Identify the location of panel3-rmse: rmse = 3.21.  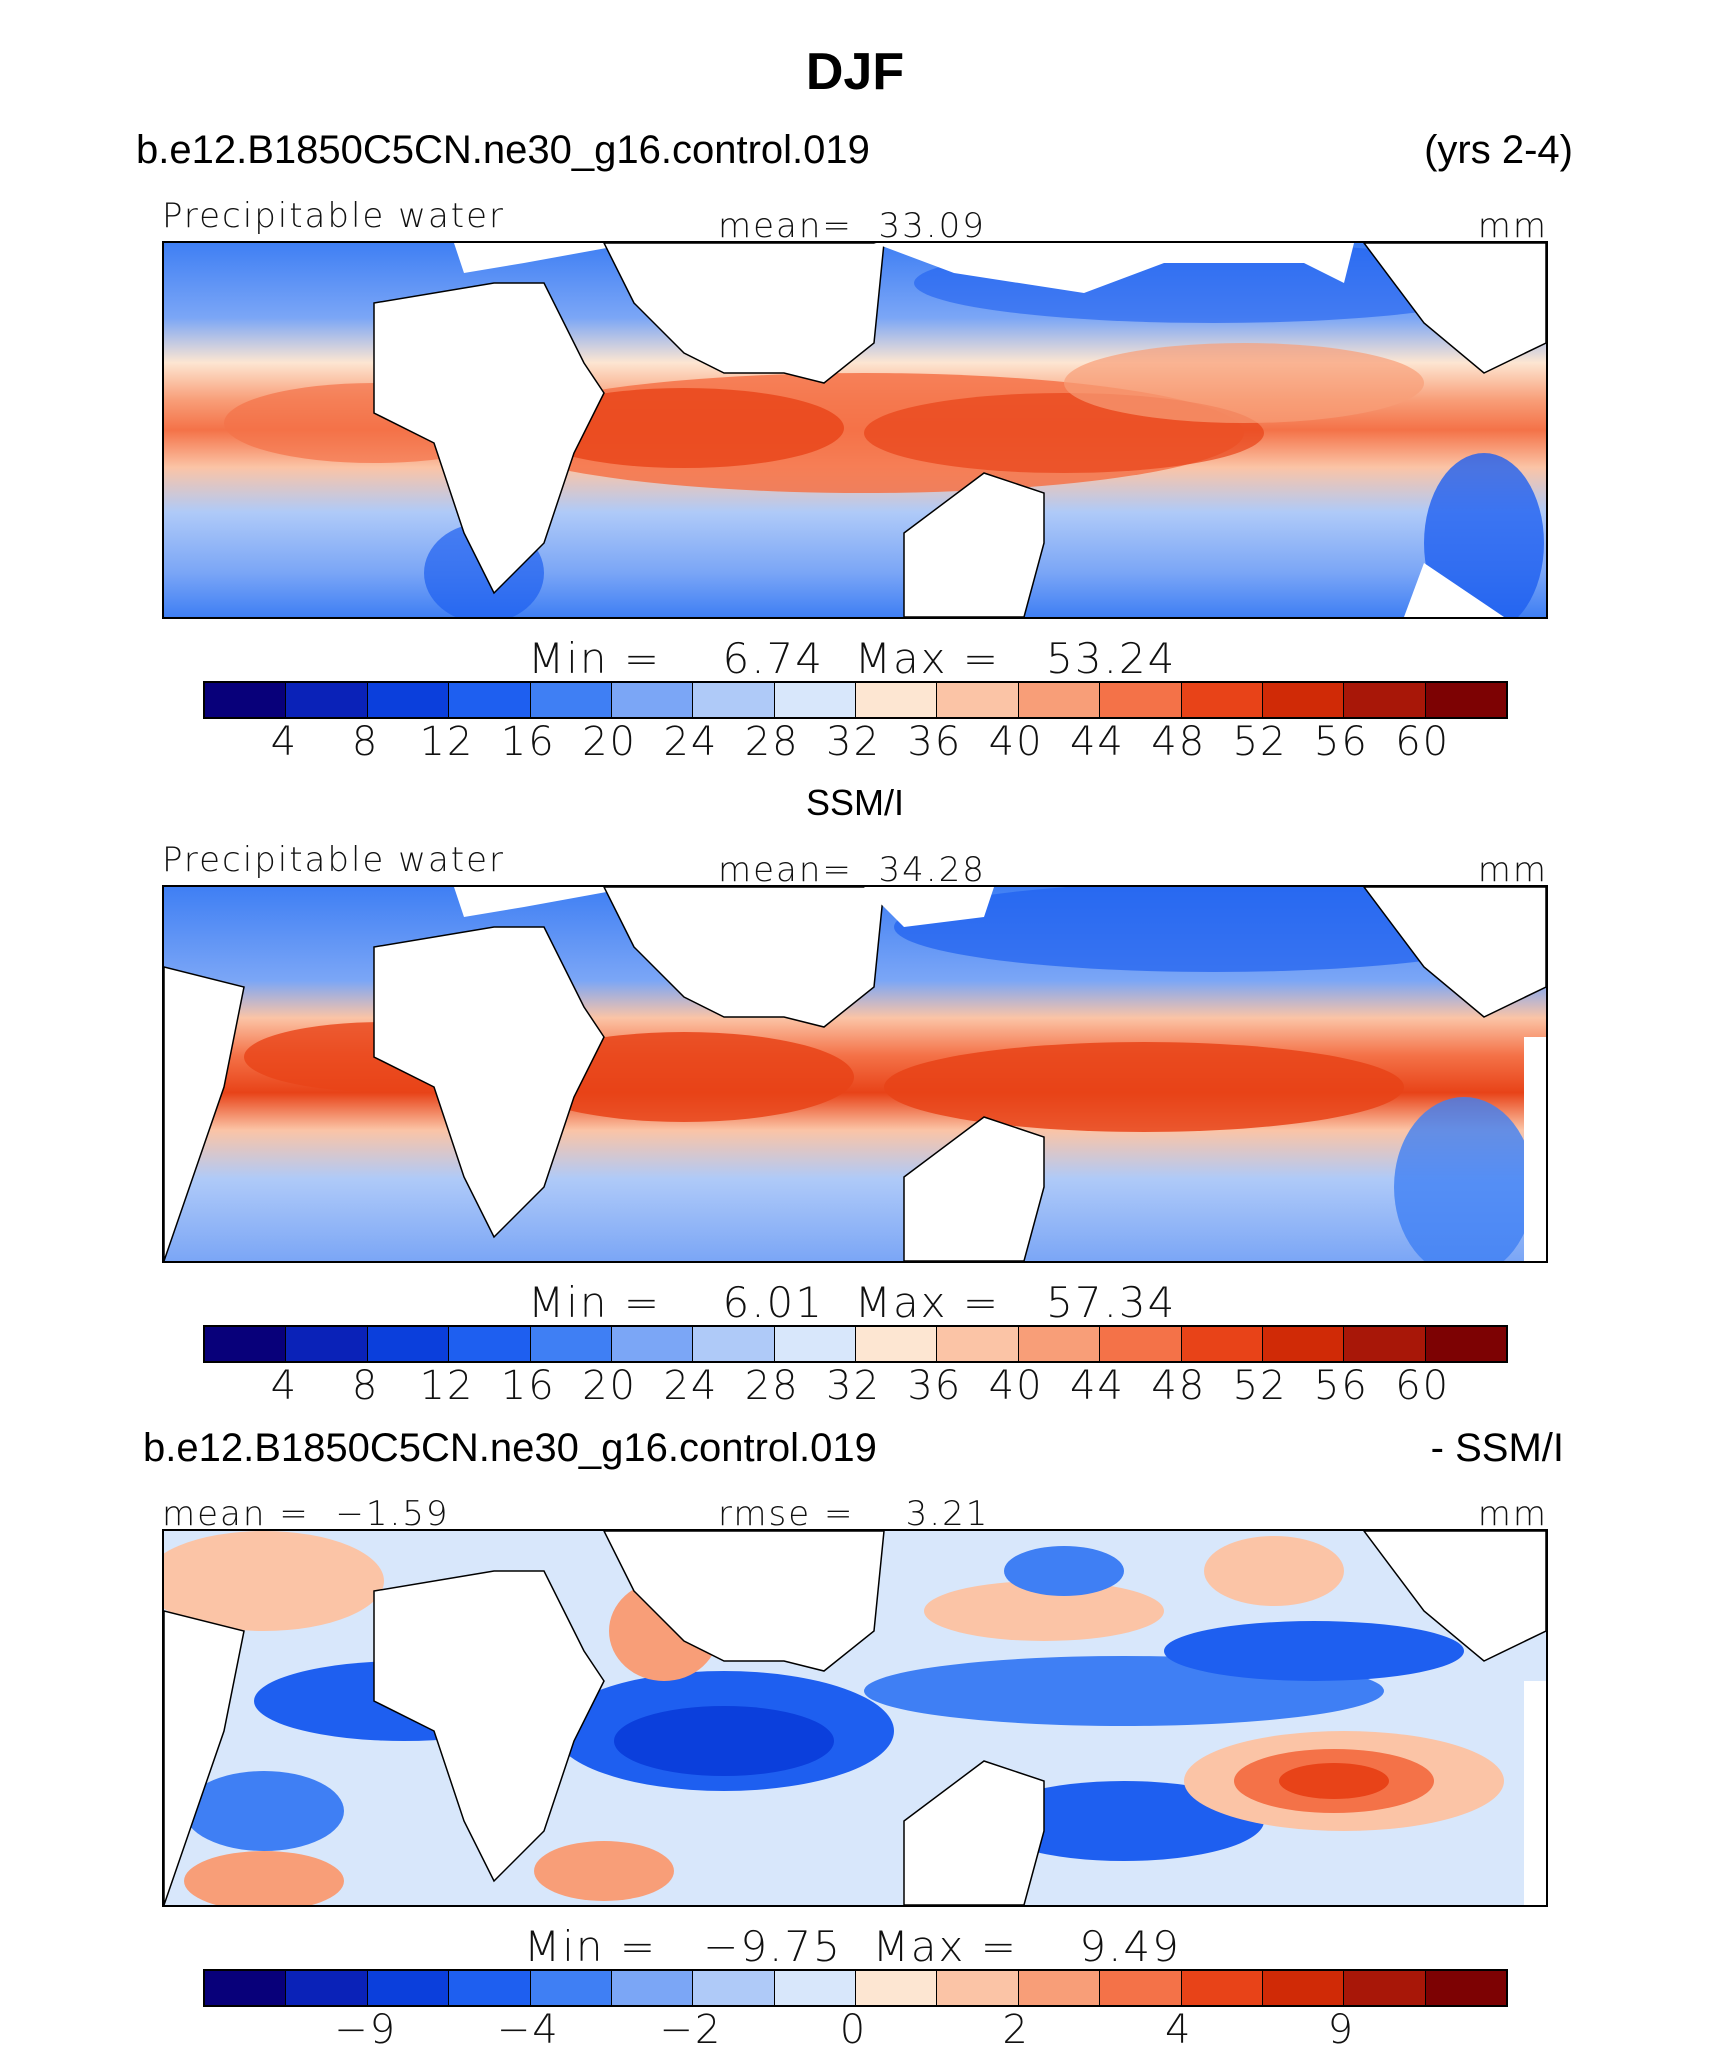
(854, 1514).